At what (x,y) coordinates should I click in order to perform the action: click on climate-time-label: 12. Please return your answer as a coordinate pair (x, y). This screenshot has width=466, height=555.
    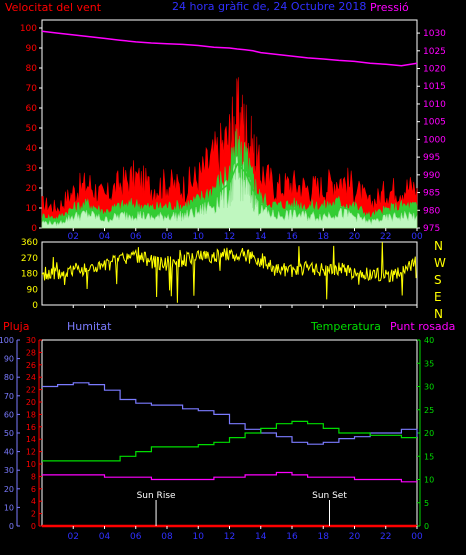
    Looking at the image, I should click on (229, 537).